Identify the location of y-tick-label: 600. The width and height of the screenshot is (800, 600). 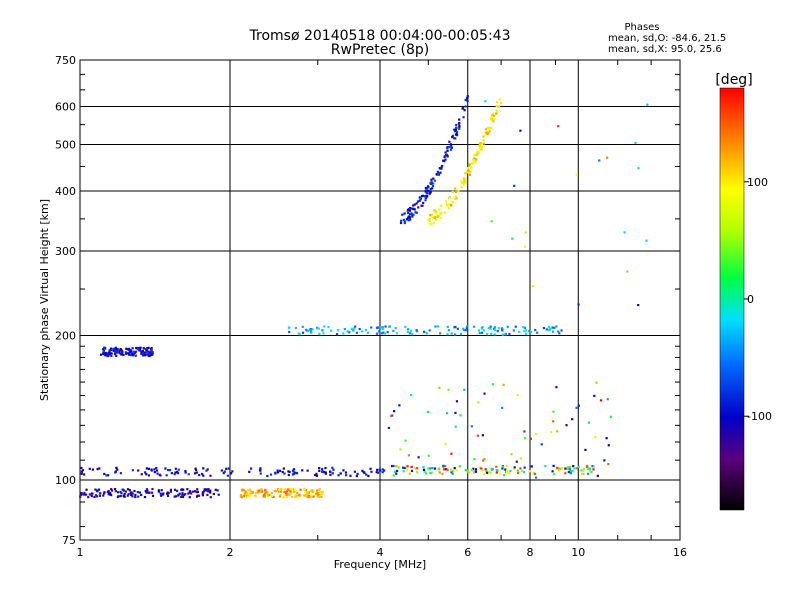
(65, 107).